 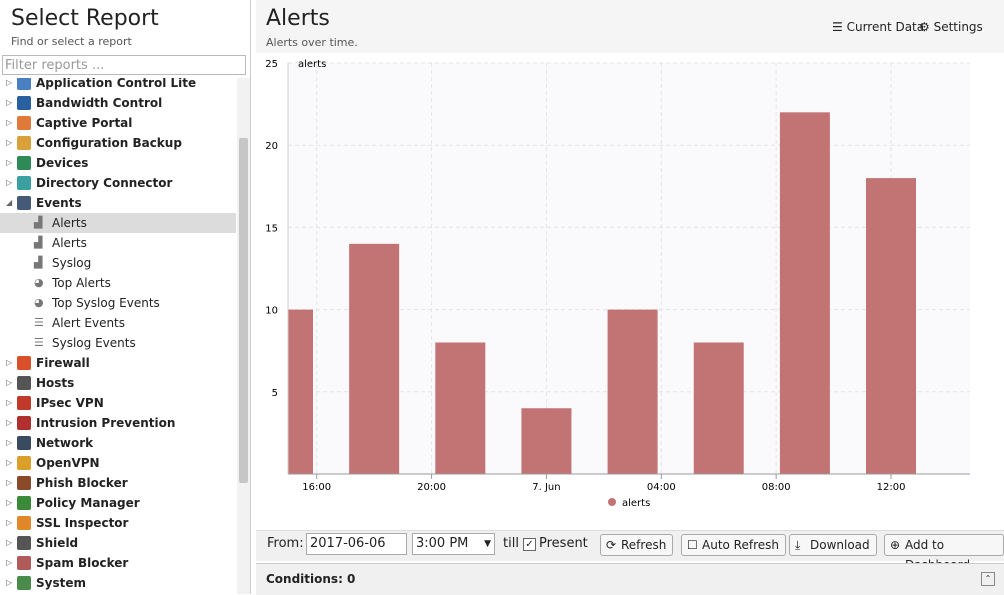 I want to click on from-label: From:, so click(x=285, y=543).